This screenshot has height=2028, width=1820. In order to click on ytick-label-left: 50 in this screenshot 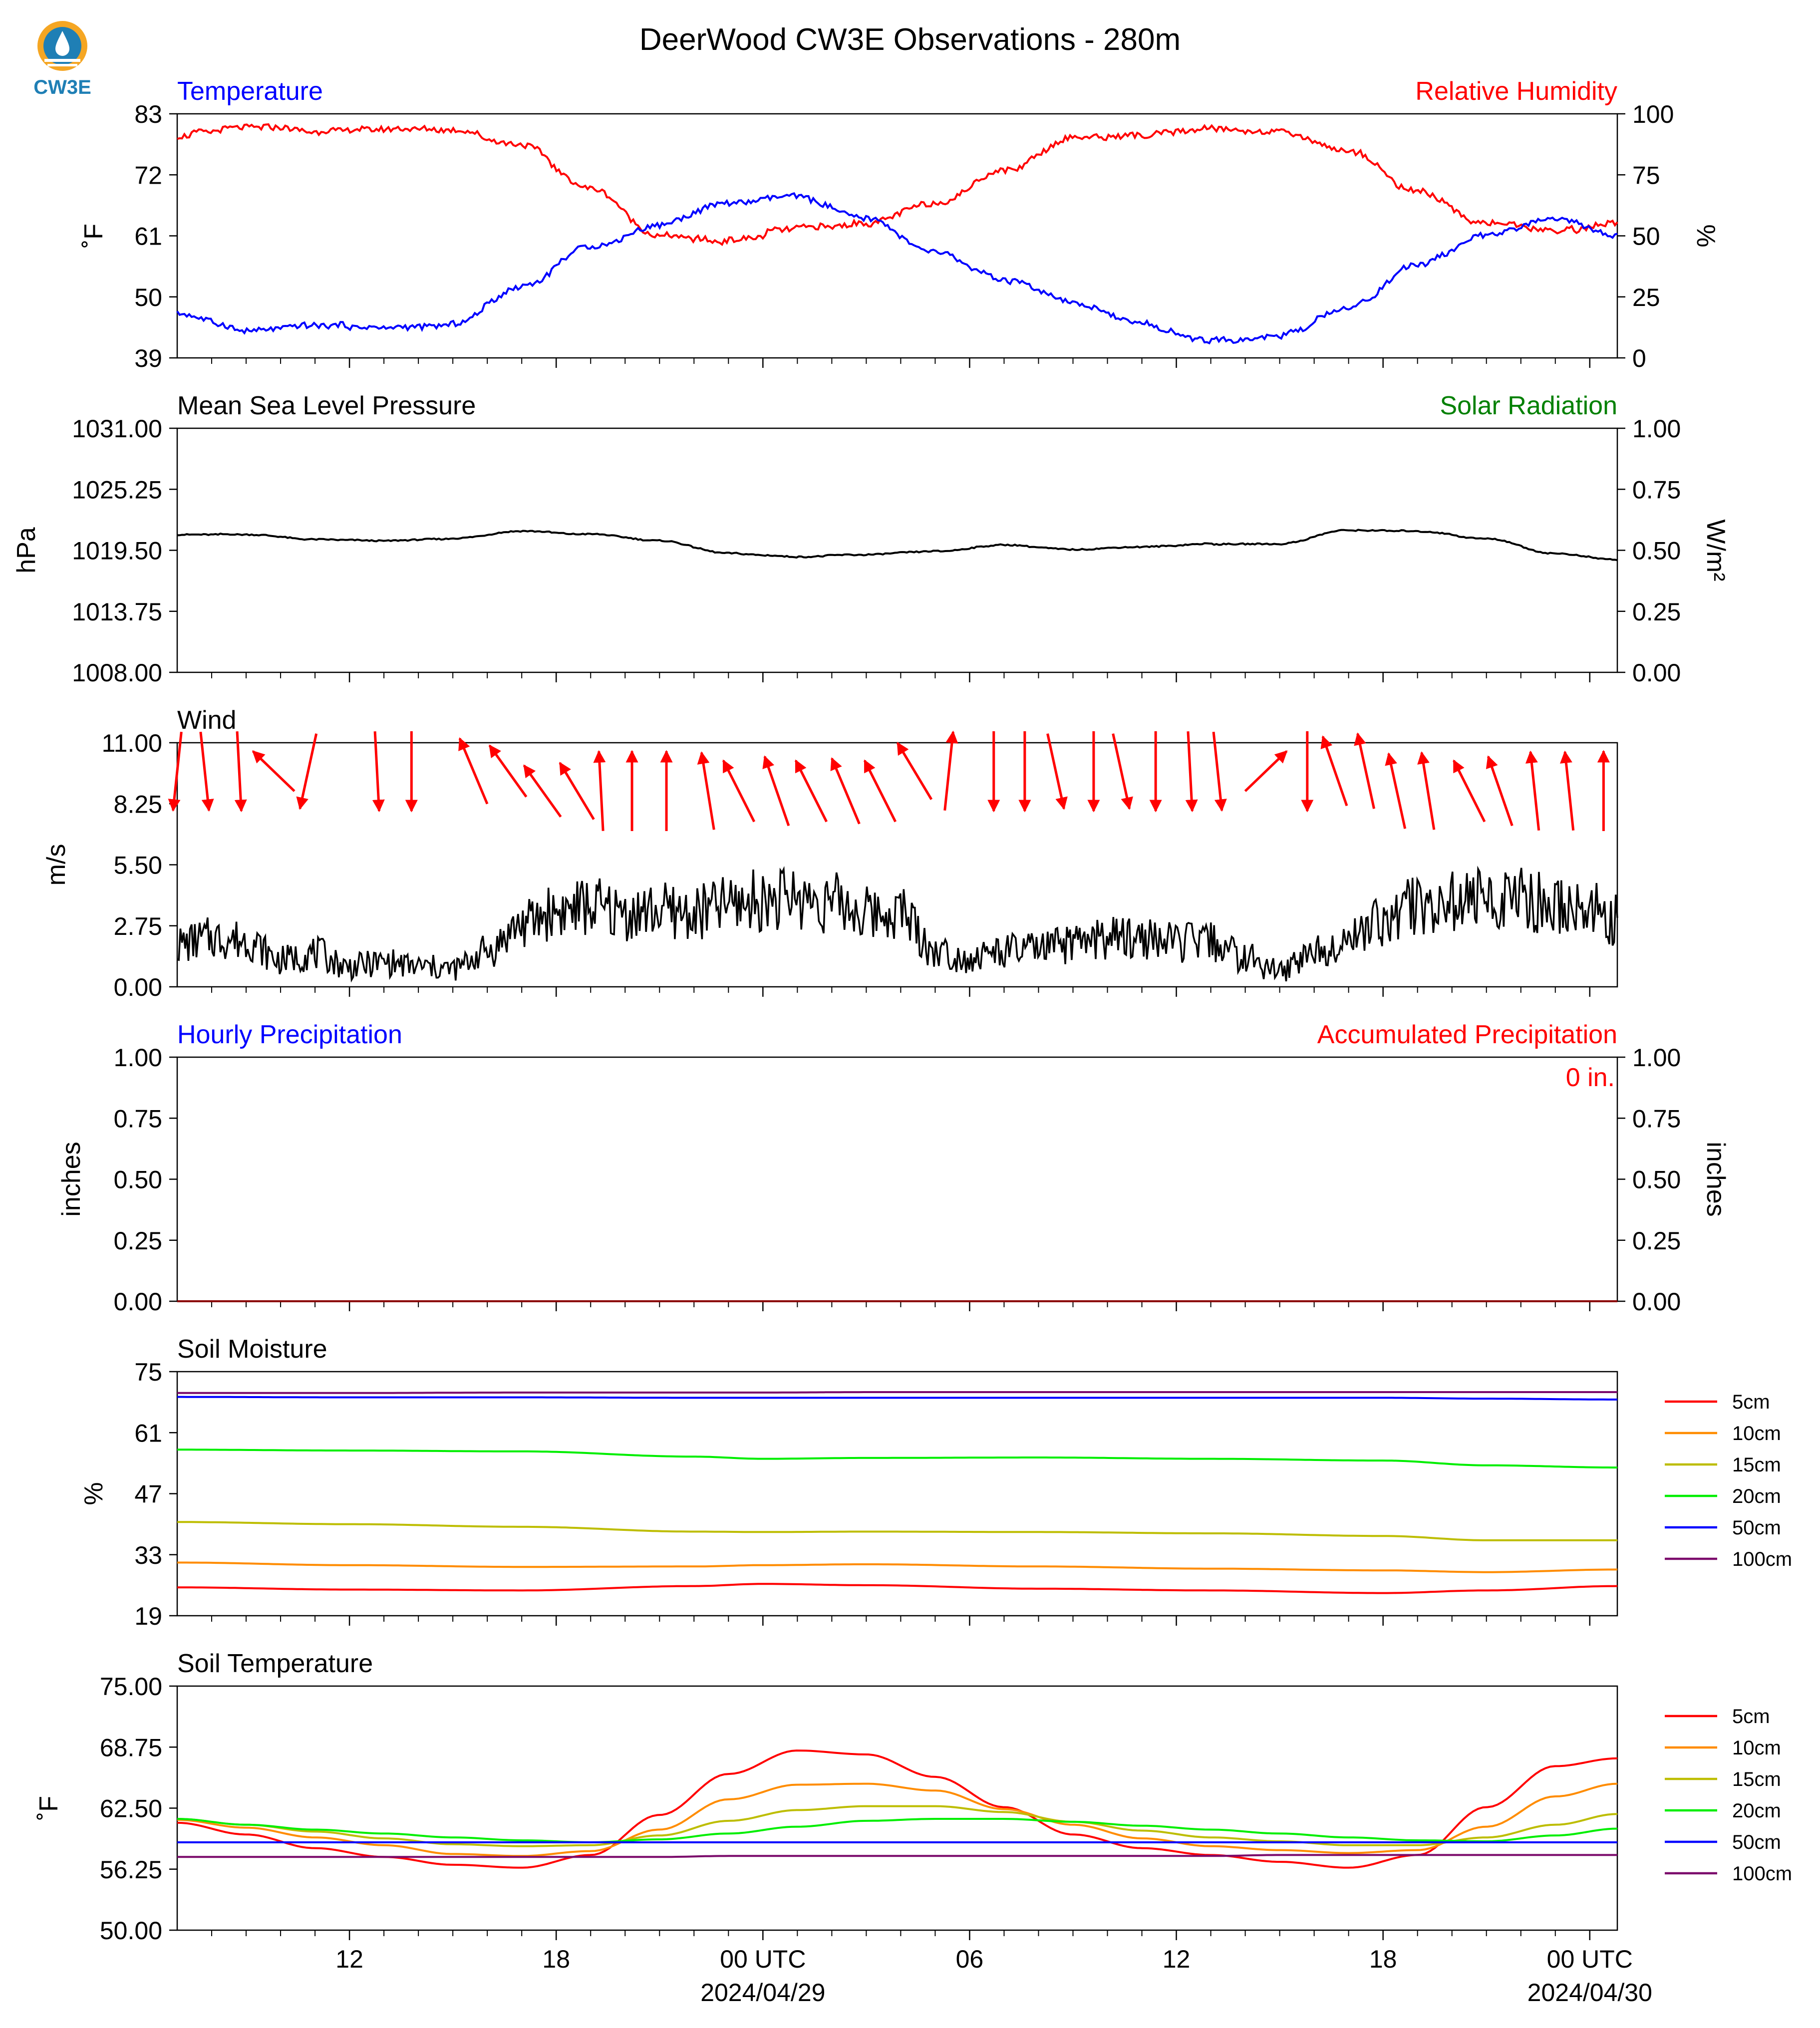, I will do `click(148, 297)`.